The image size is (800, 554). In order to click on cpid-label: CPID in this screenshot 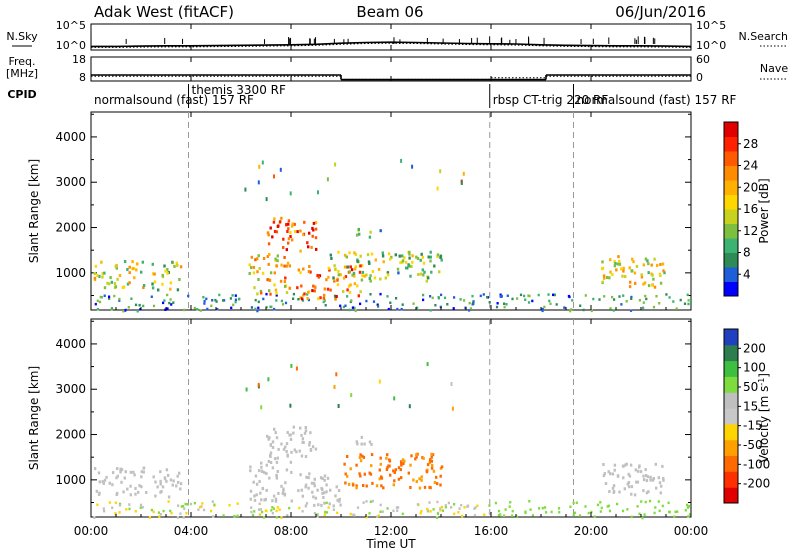, I will do `click(21, 94)`.